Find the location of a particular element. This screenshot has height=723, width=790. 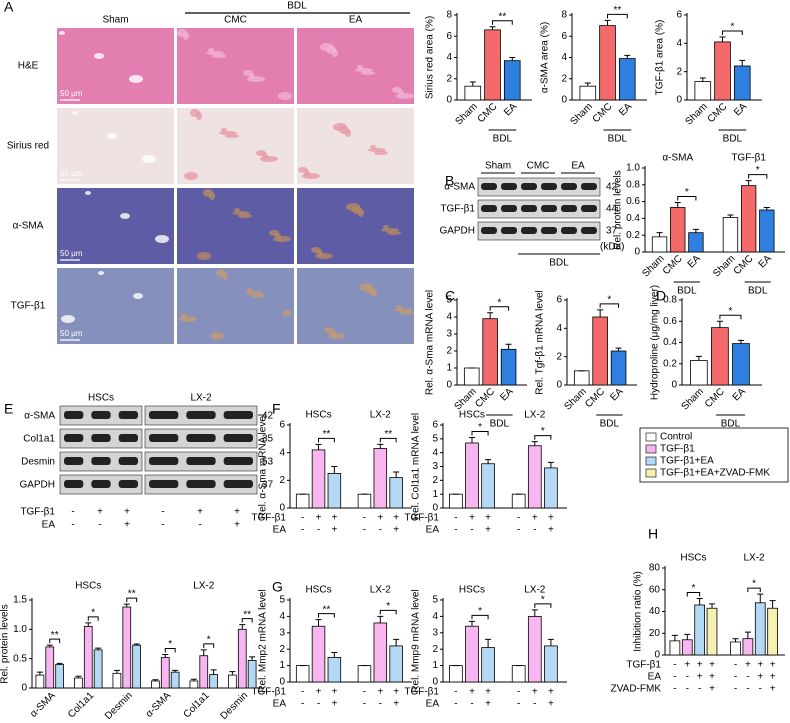

x-tick-label: EA is located at coordinates (510, 109).